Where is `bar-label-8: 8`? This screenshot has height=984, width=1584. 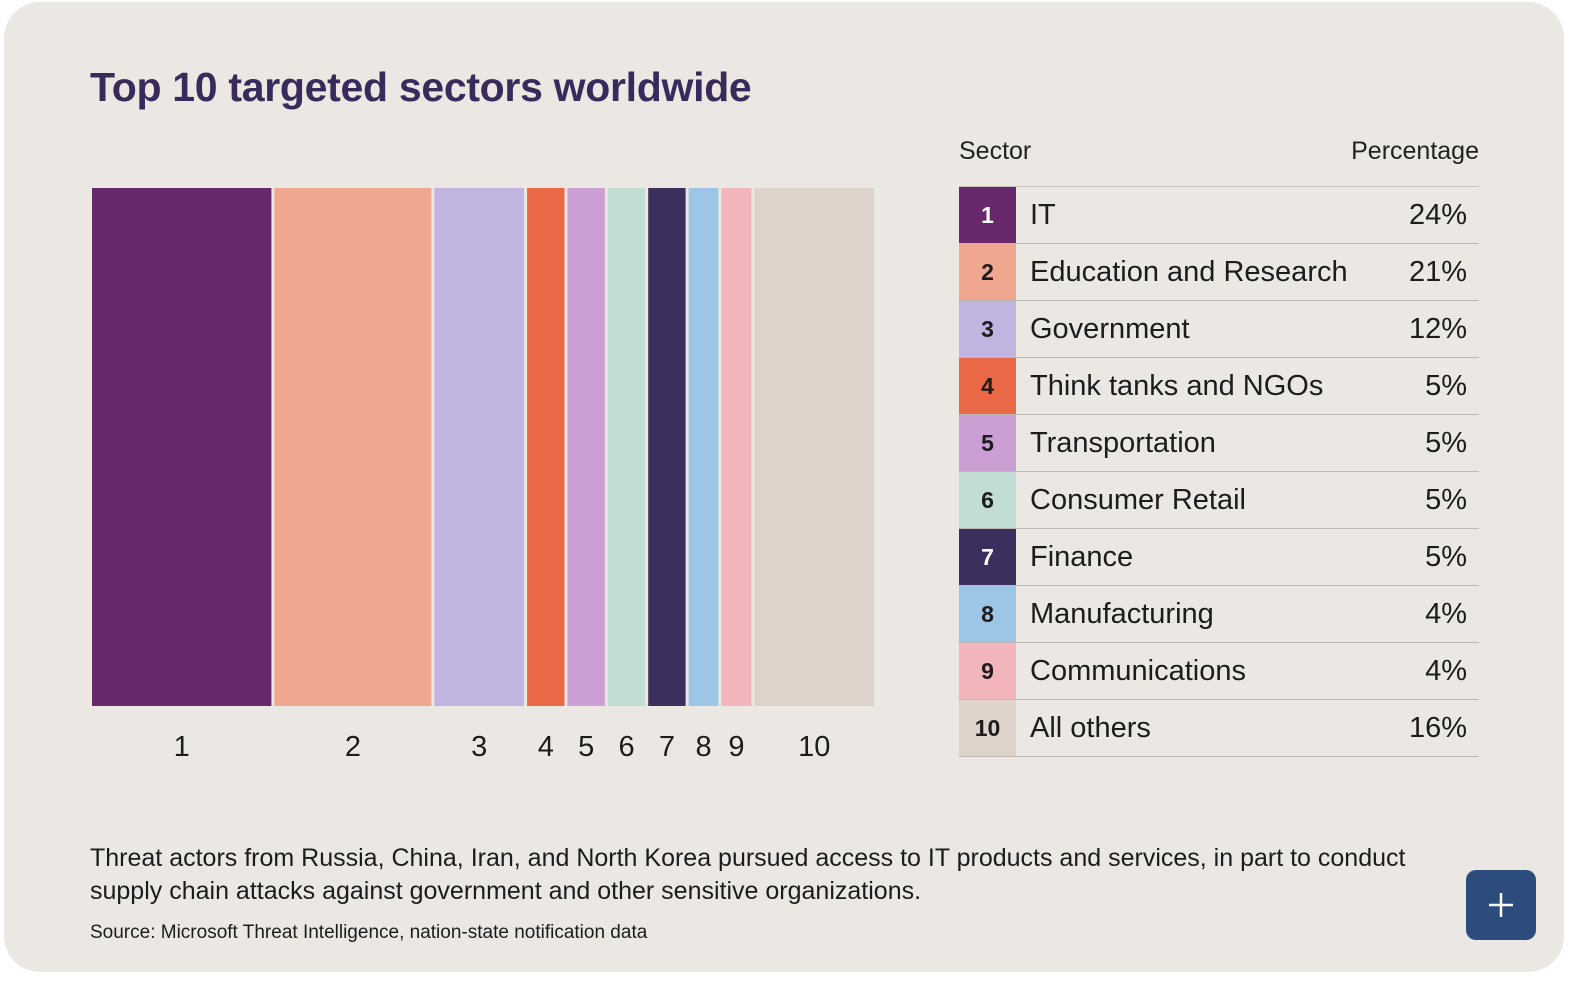 bar-label-8: 8 is located at coordinates (703, 747).